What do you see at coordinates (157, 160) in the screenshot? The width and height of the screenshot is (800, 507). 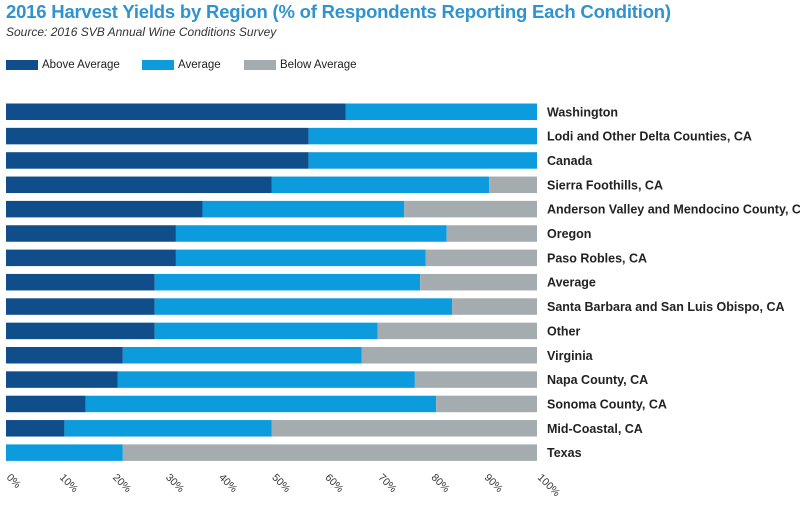 I see `bar-above-average-canada` at bounding box center [157, 160].